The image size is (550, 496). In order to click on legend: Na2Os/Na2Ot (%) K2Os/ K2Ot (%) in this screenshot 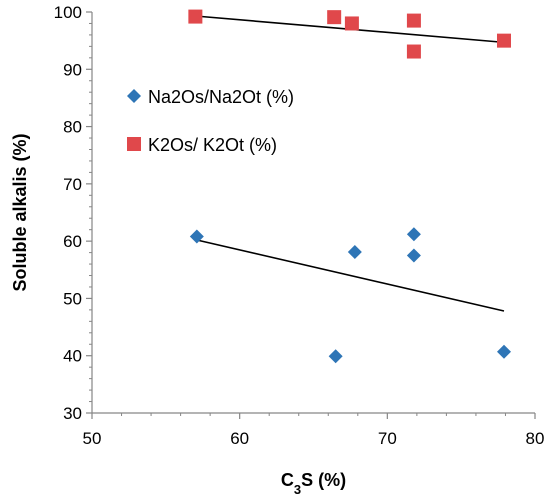, I will do `click(210, 121)`.